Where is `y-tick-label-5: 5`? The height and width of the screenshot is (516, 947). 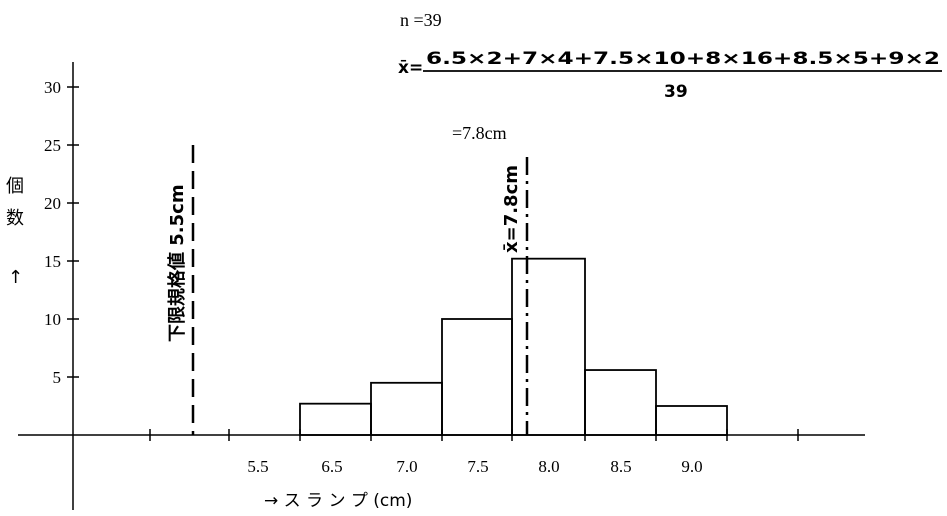 y-tick-label-5: 5 is located at coordinates (57, 377).